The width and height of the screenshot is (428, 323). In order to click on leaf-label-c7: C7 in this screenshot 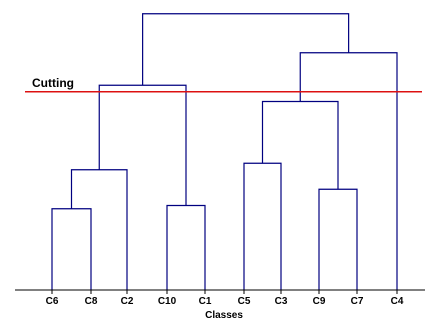, I will do `click(357, 301)`.